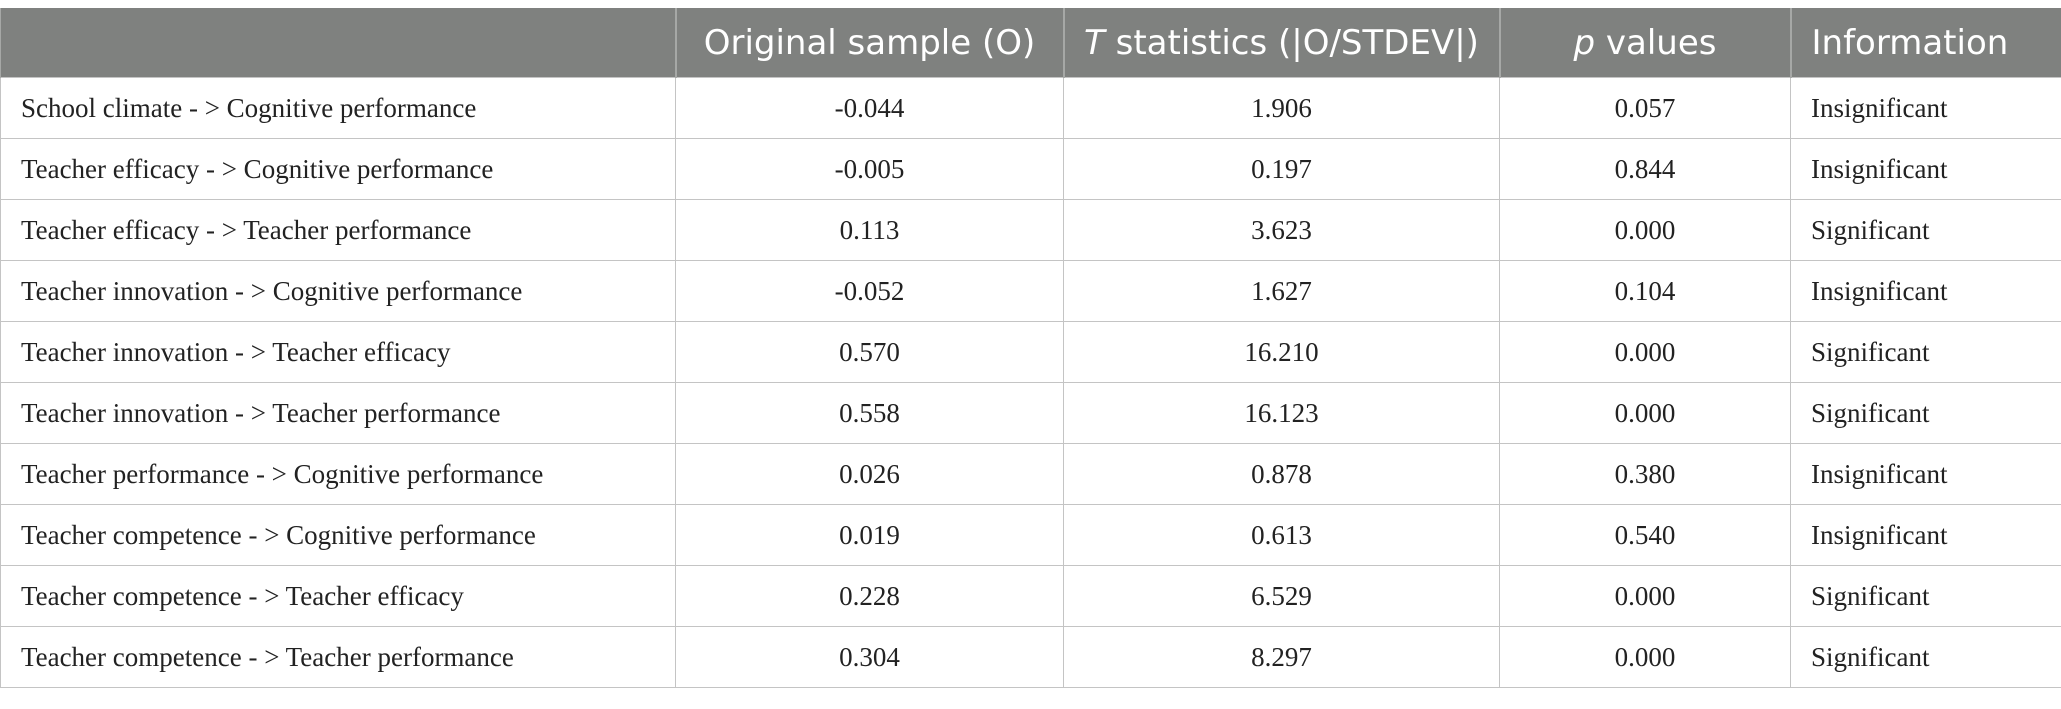  I want to click on path-cell: Teacher competence - > Teacher efficacy, so click(338, 596).